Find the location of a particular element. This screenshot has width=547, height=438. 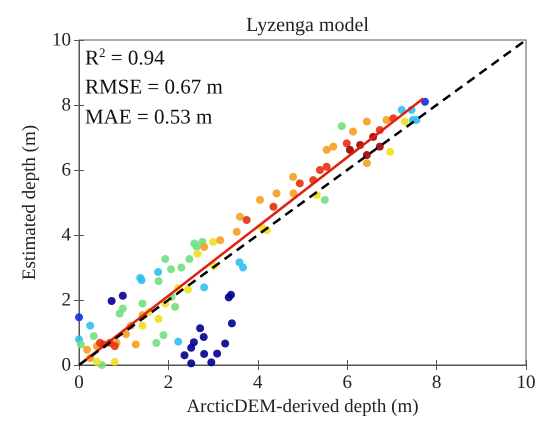

annotation: RMSE = 0.67 m is located at coordinates (154, 86).